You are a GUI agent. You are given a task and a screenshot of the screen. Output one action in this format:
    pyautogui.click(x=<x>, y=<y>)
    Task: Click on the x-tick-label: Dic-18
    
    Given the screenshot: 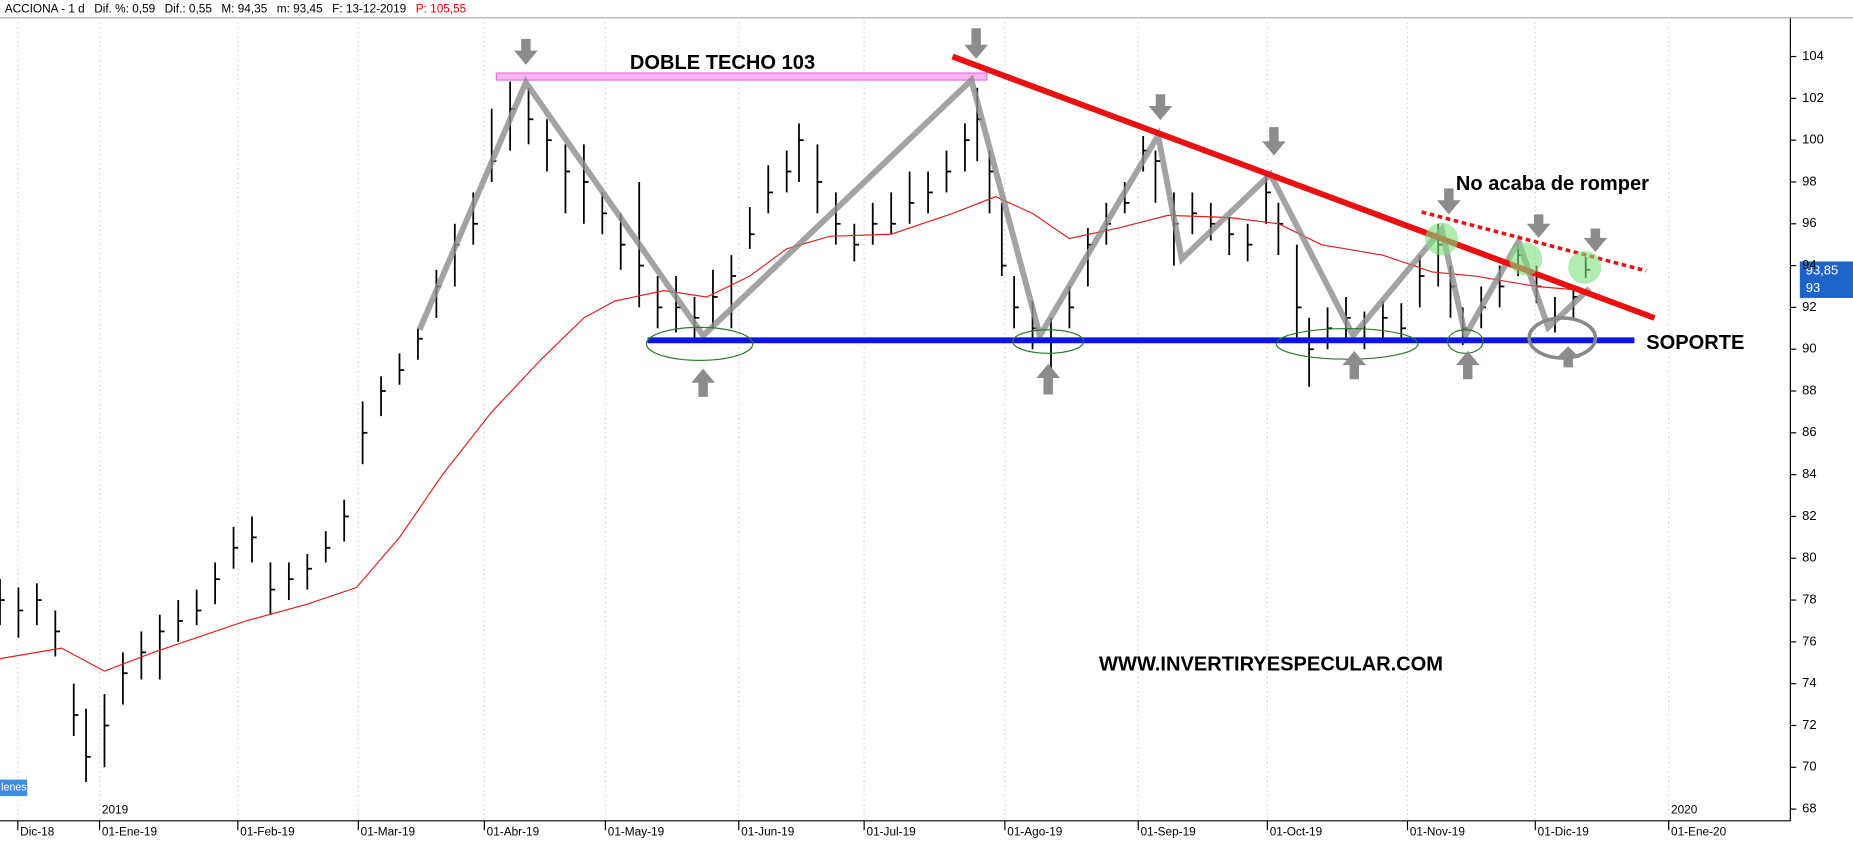 What is the action you would take?
    pyautogui.click(x=37, y=832)
    